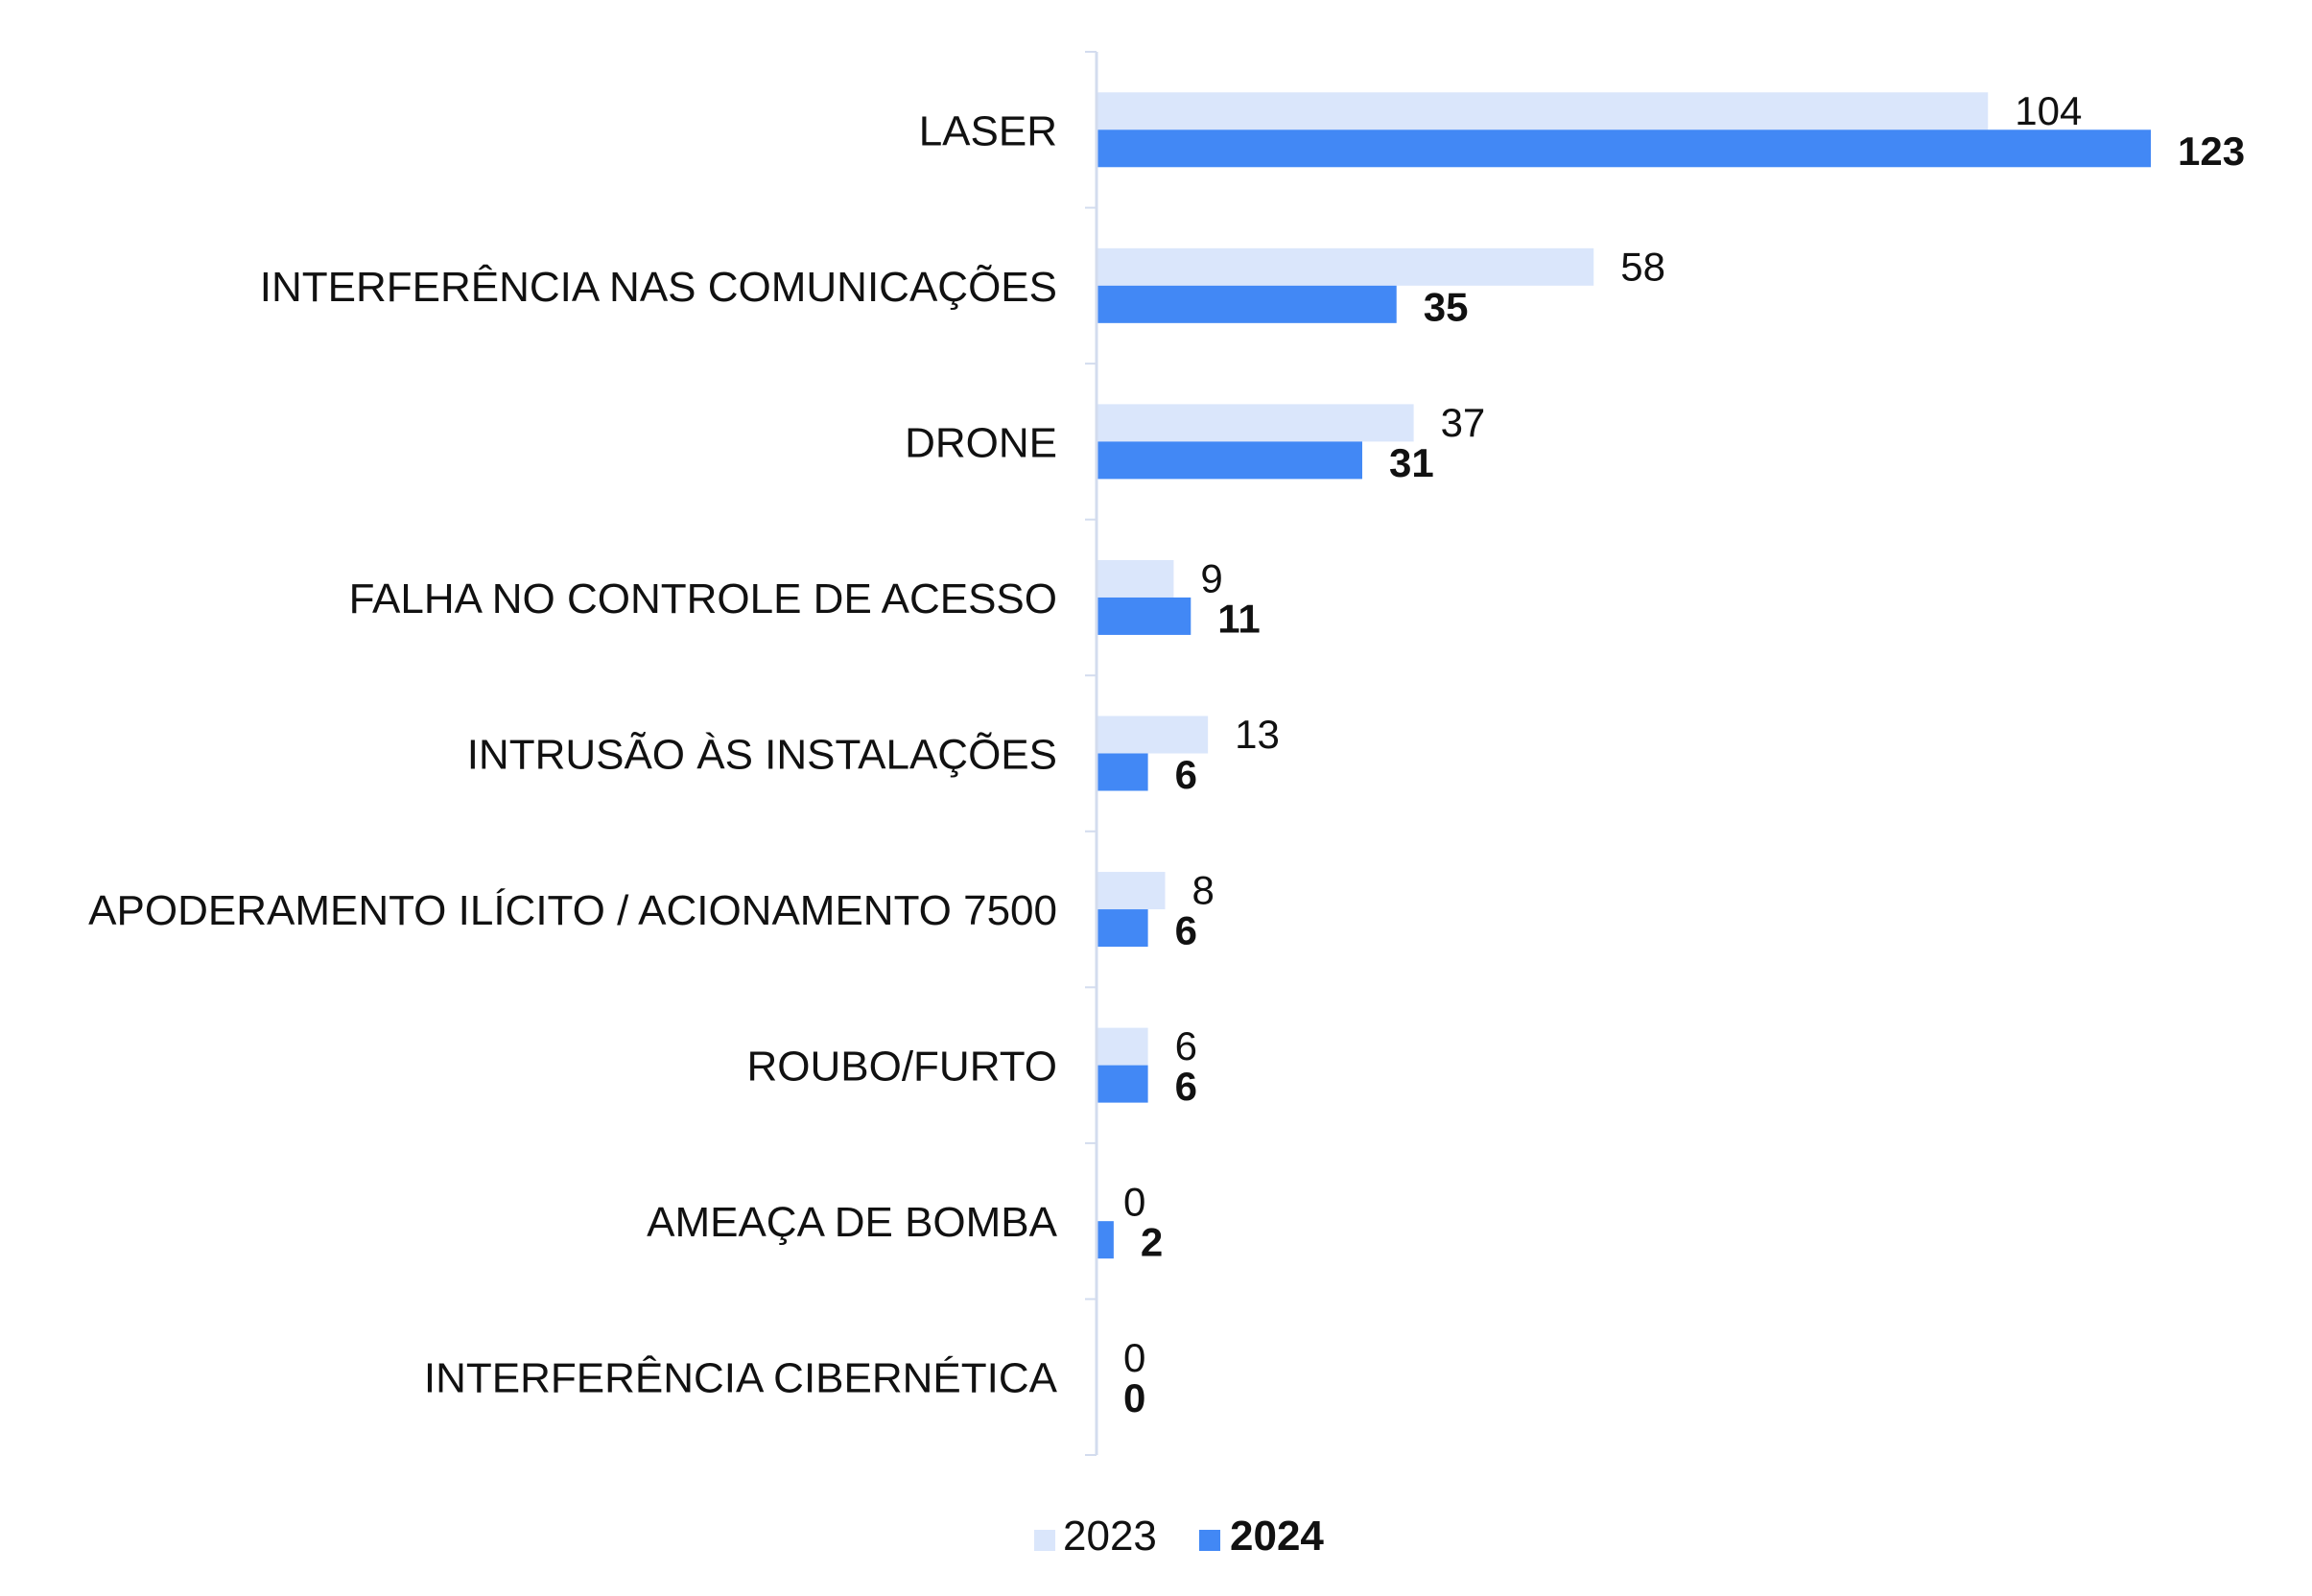  I want to click on category-label: INTERFERÊNCIA NAS COMUNICAÇÕES, so click(658, 287).